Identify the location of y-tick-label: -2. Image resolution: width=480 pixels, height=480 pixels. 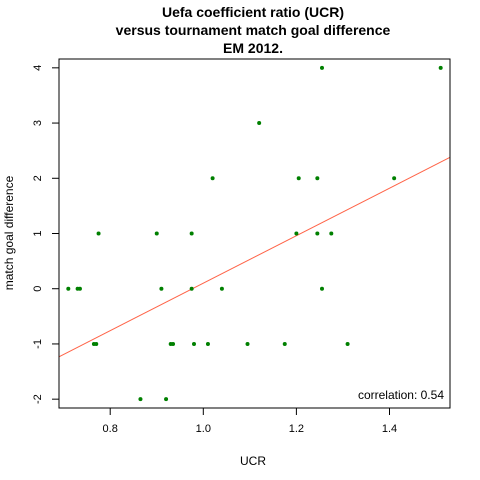
(38, 399).